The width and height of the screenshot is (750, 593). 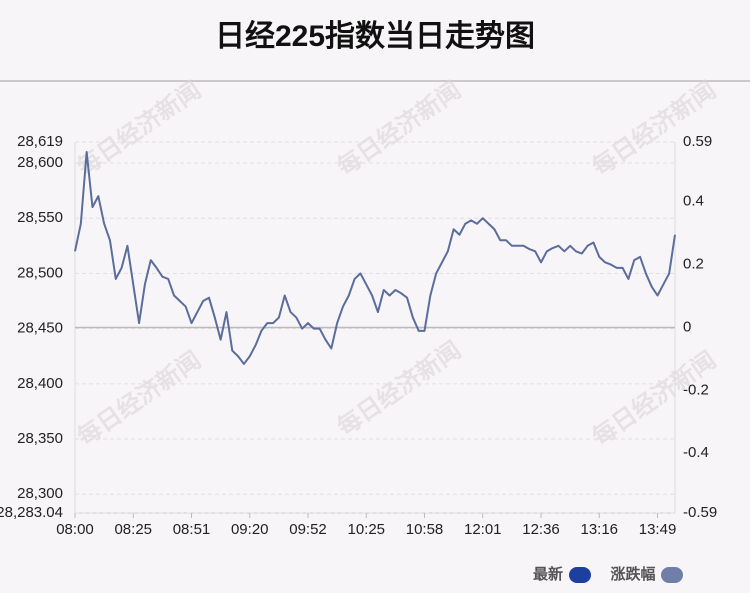 What do you see at coordinates (40, 162) in the screenshot?
I see `y-tick-label: 28,600` at bounding box center [40, 162].